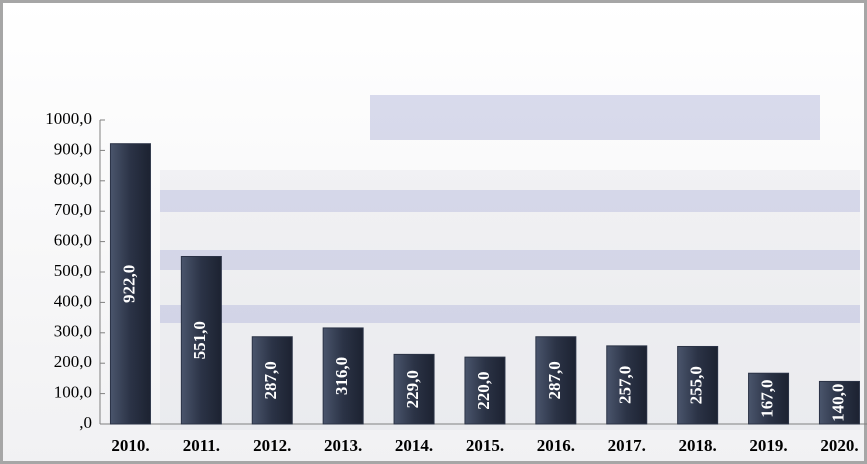 This screenshot has height=464, width=867. Describe the element at coordinates (73, 392) in the screenshot. I see `y-tick-label: 100,0` at that location.